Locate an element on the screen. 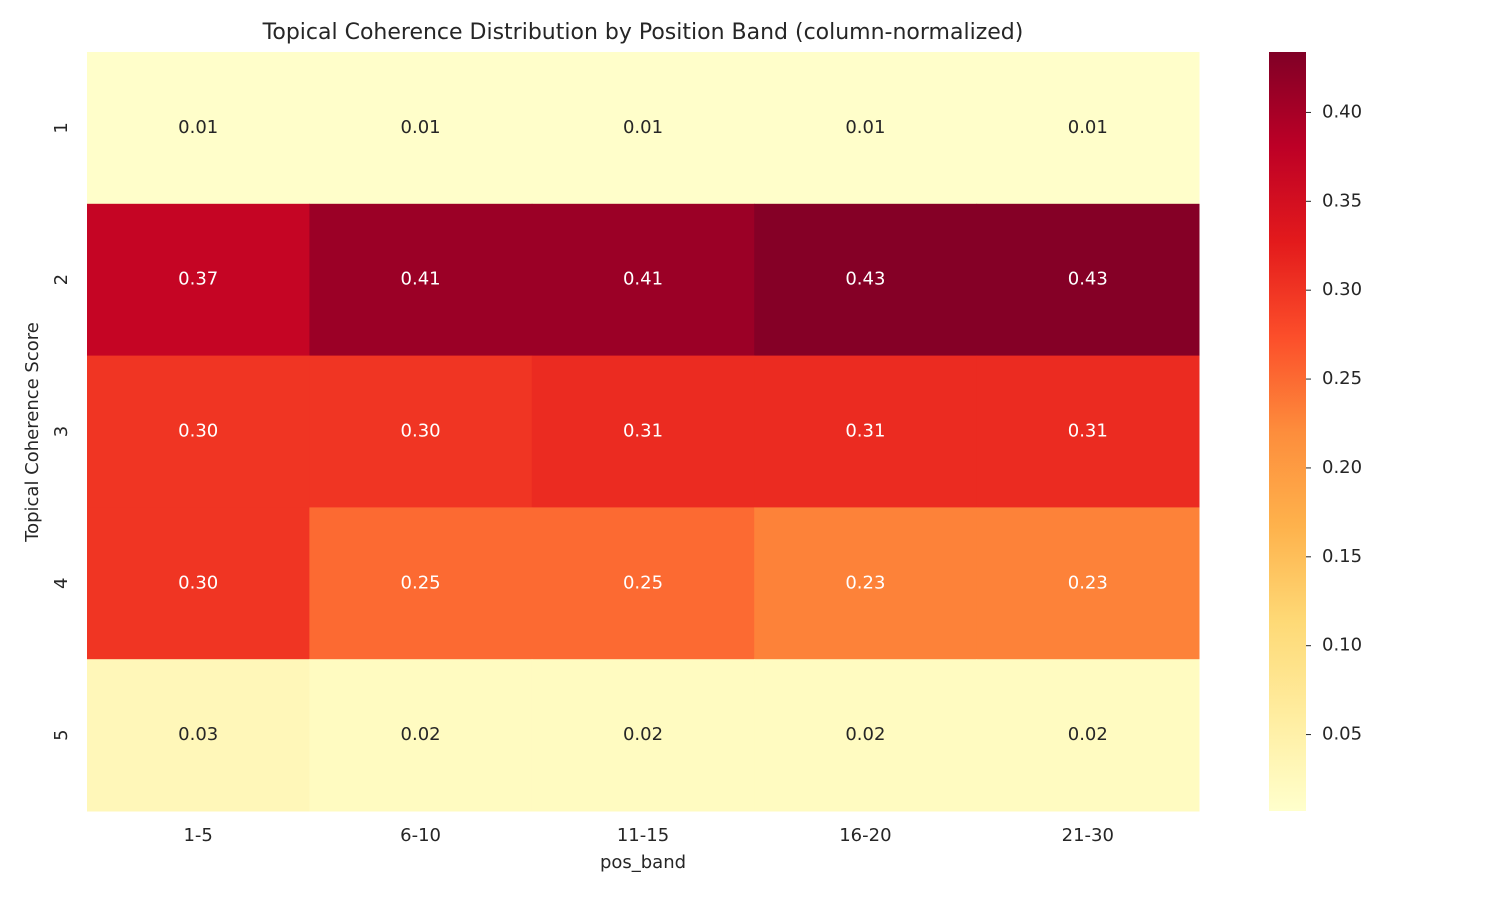 The width and height of the screenshot is (1500, 900). colorbar-tick-label: 0.05 is located at coordinates (1342, 734).